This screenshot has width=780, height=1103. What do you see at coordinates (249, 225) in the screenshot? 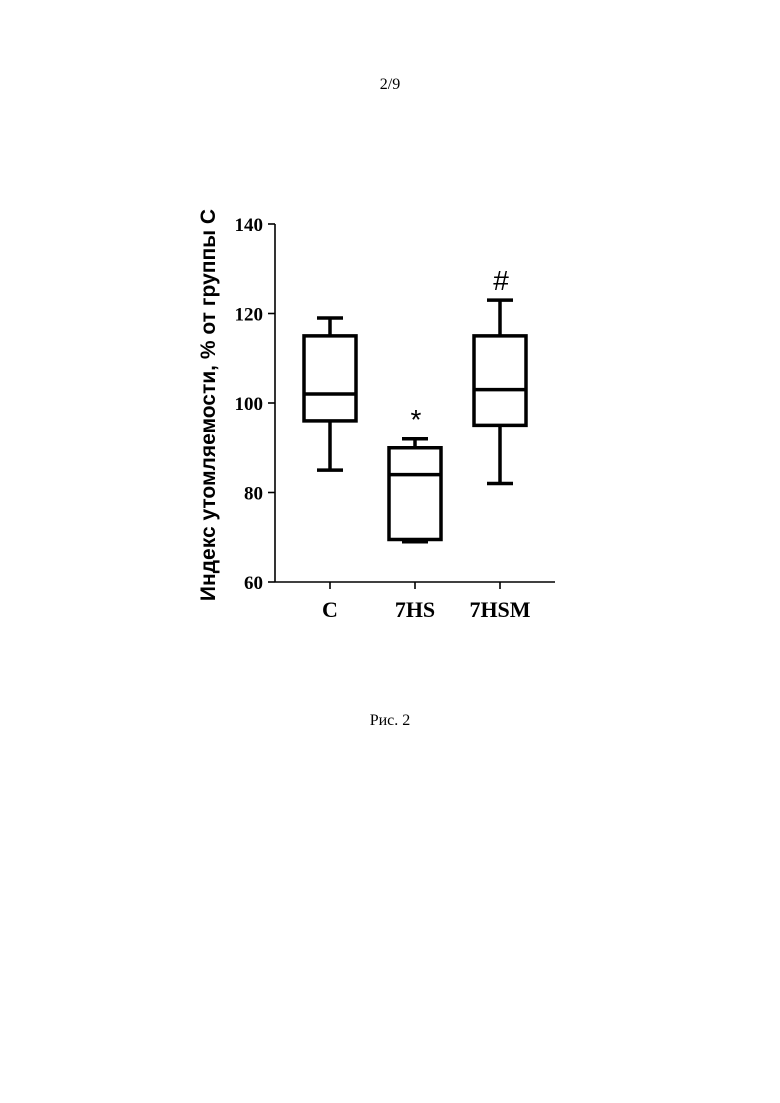
I see `y-tick-label-140: 140` at bounding box center [249, 225].